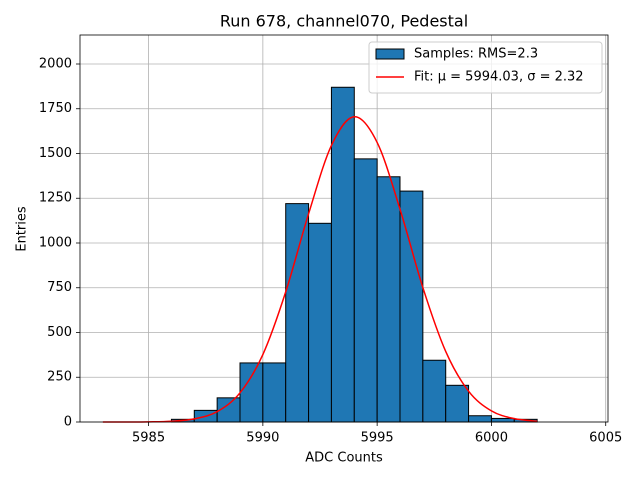 The image size is (640, 480). What do you see at coordinates (499, 77) in the screenshot?
I see `legend-label: Fit: μ = 5994.03, σ = 2.32` at bounding box center [499, 77].